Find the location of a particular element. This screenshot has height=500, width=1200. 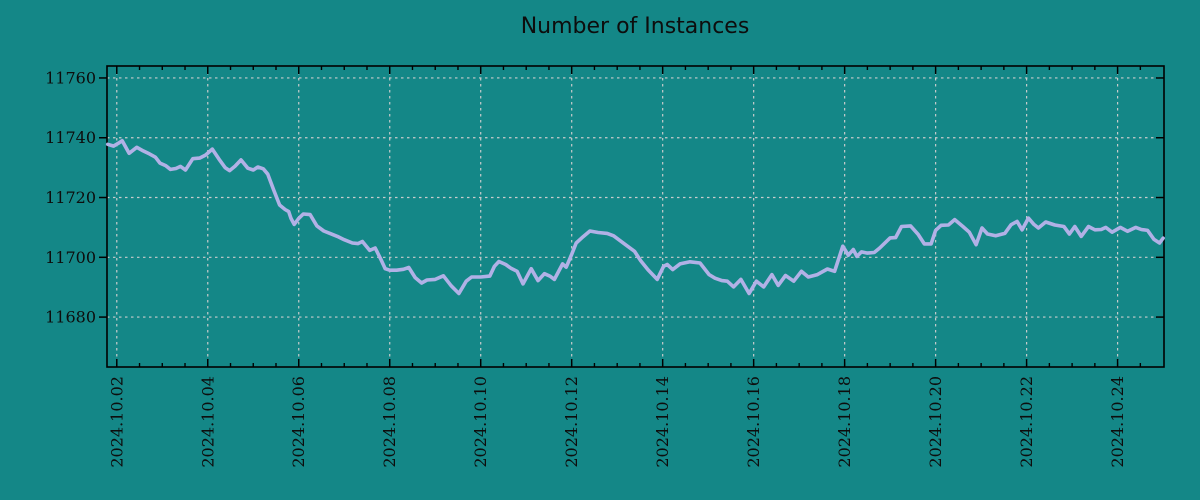

x-tick-label: 2024.10.14 is located at coordinates (662, 422).